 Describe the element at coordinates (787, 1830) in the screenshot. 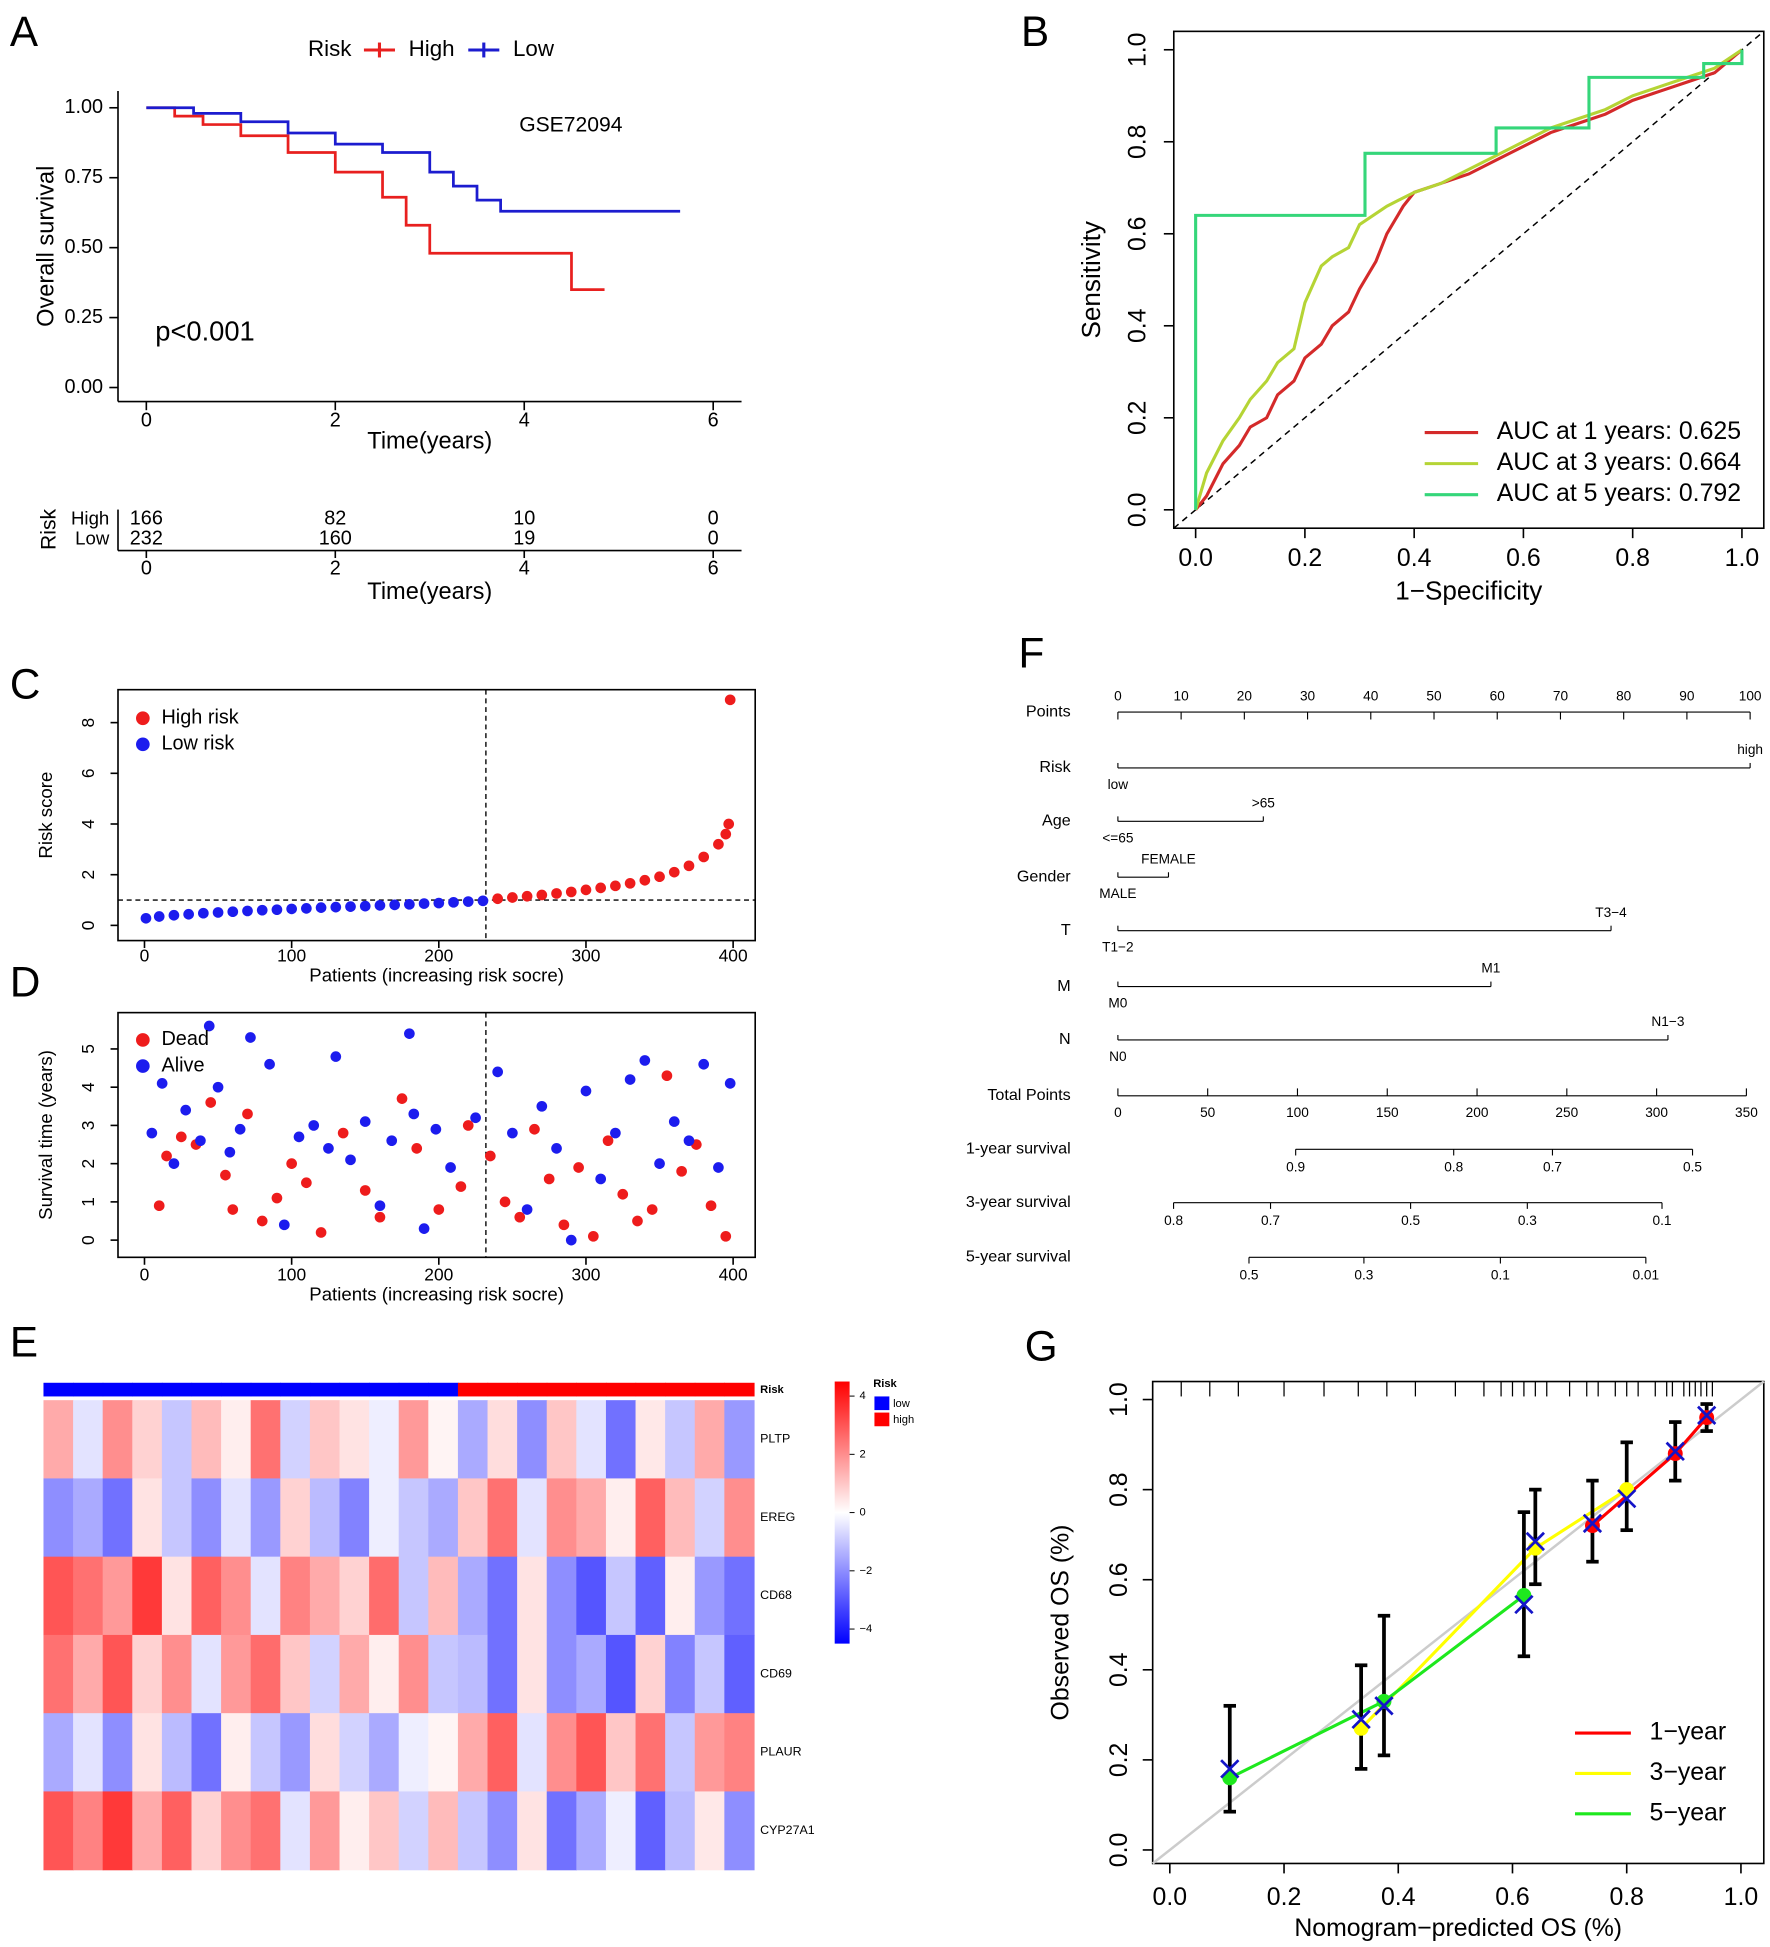

I see `row-label: CYP27A1` at that location.